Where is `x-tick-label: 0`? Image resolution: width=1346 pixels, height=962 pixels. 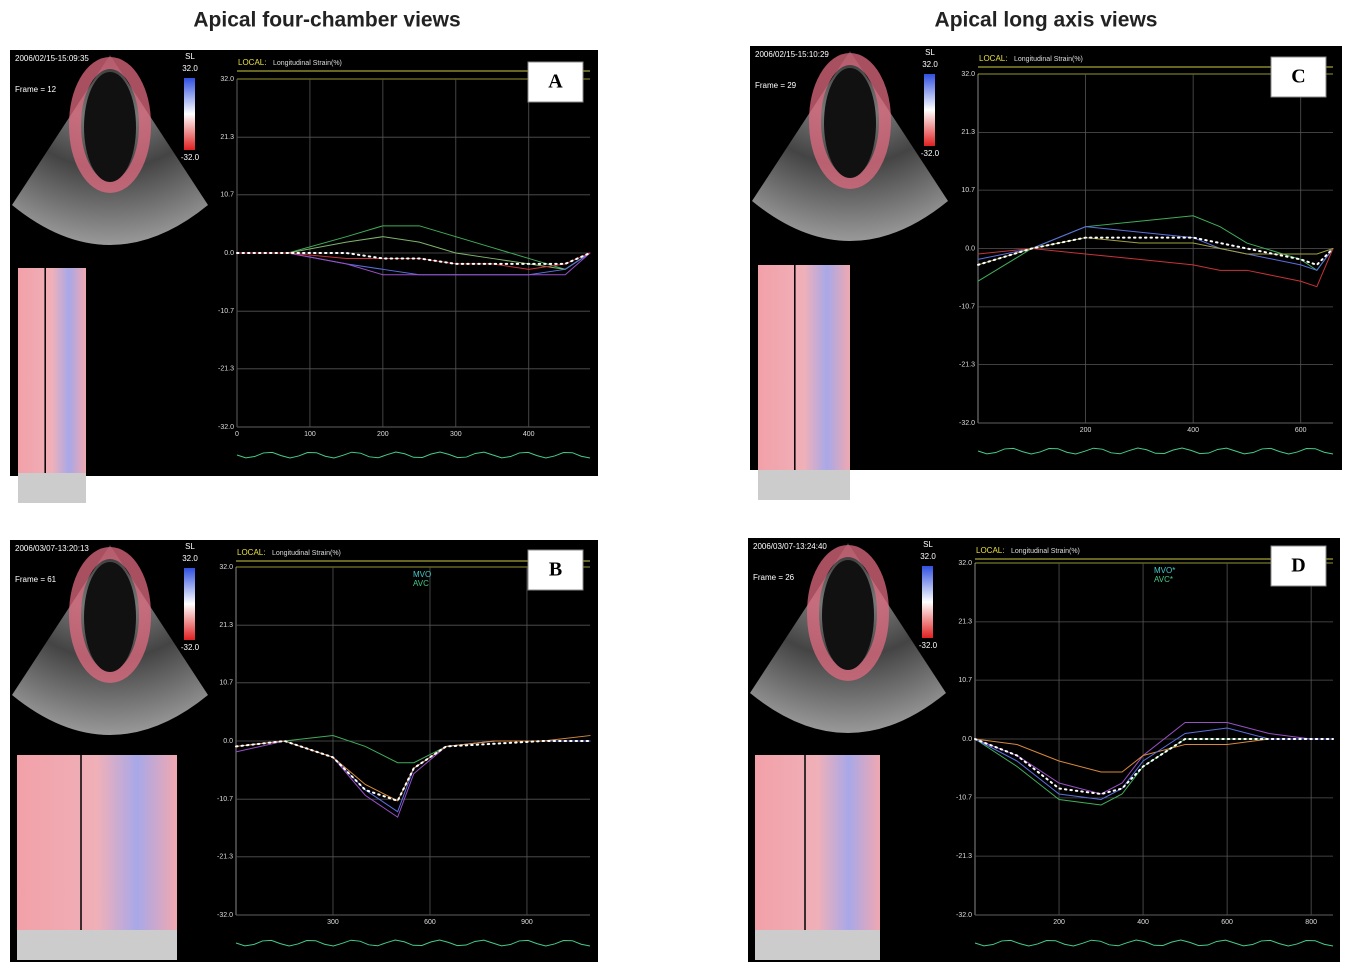
x-tick-label: 0 is located at coordinates (237, 434).